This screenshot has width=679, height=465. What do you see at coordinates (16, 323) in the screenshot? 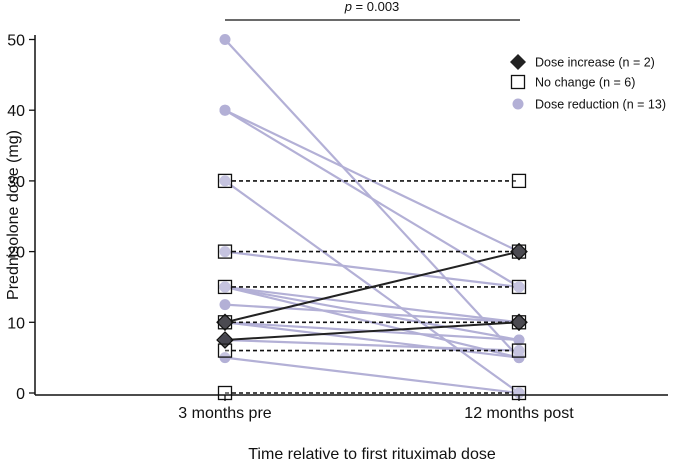
I see `y-tick-label: 10` at bounding box center [16, 323].